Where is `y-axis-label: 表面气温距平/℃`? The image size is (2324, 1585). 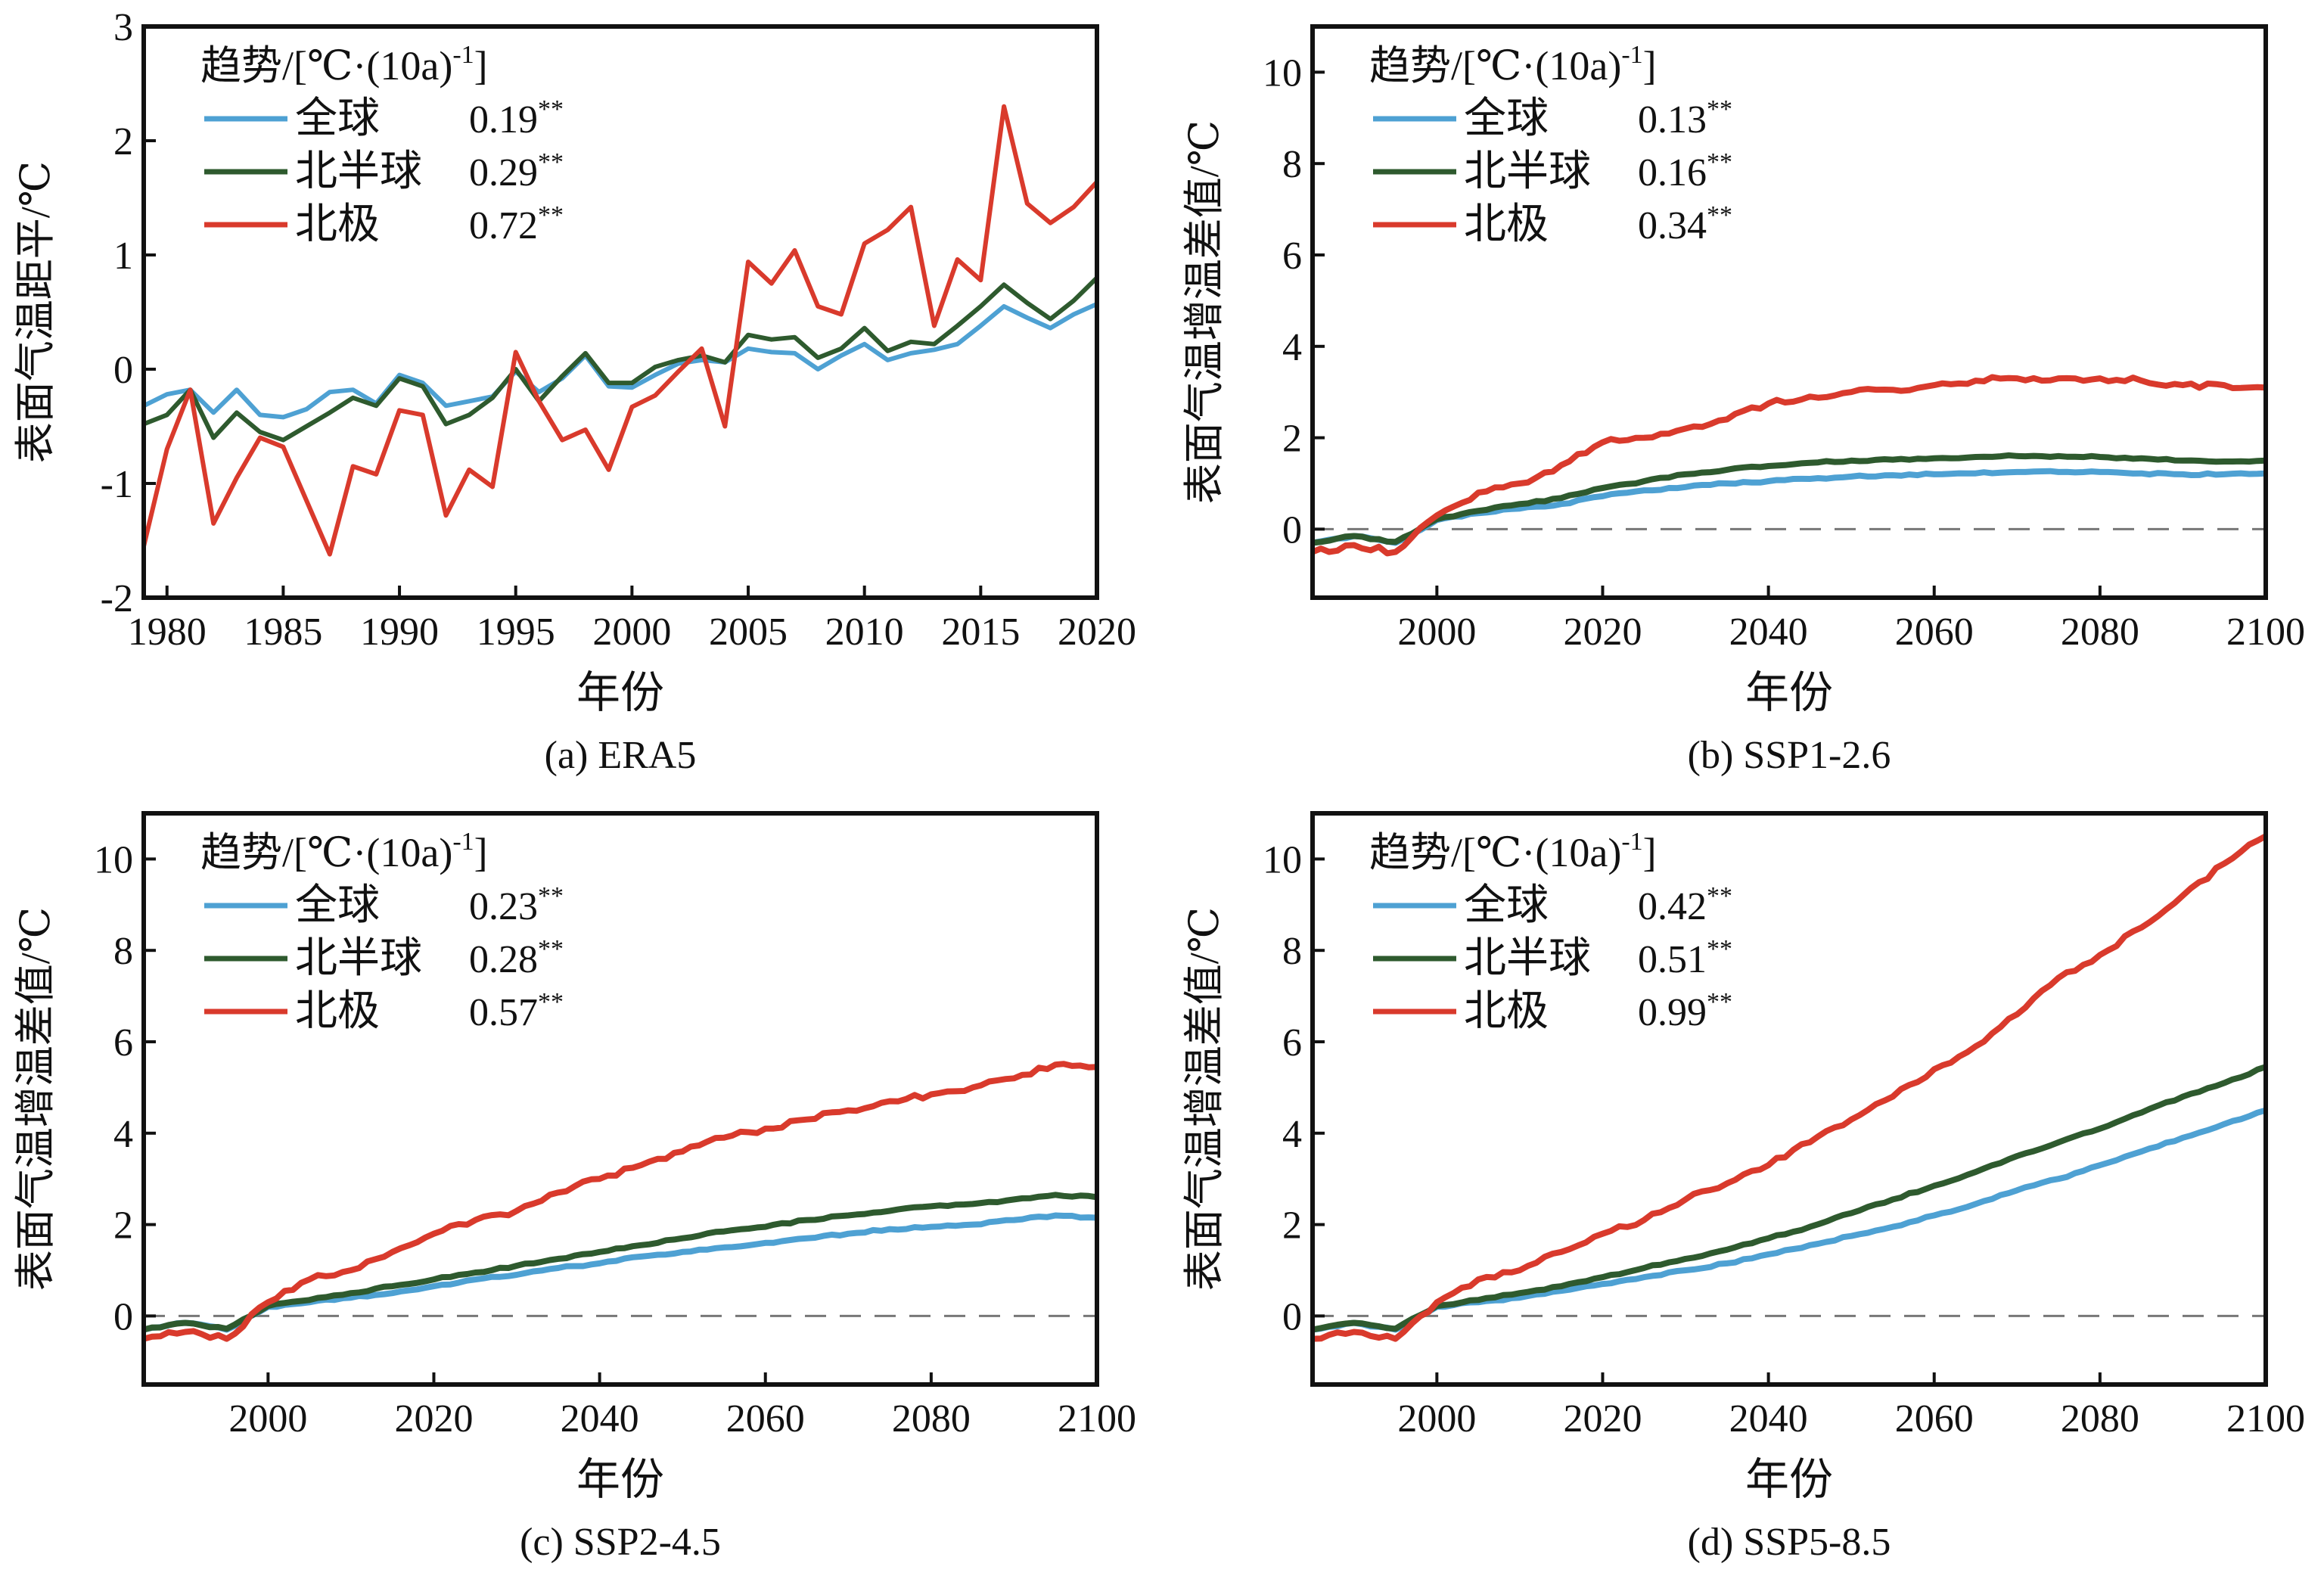 y-axis-label: 表面气温距平/℃ is located at coordinates (35, 312).